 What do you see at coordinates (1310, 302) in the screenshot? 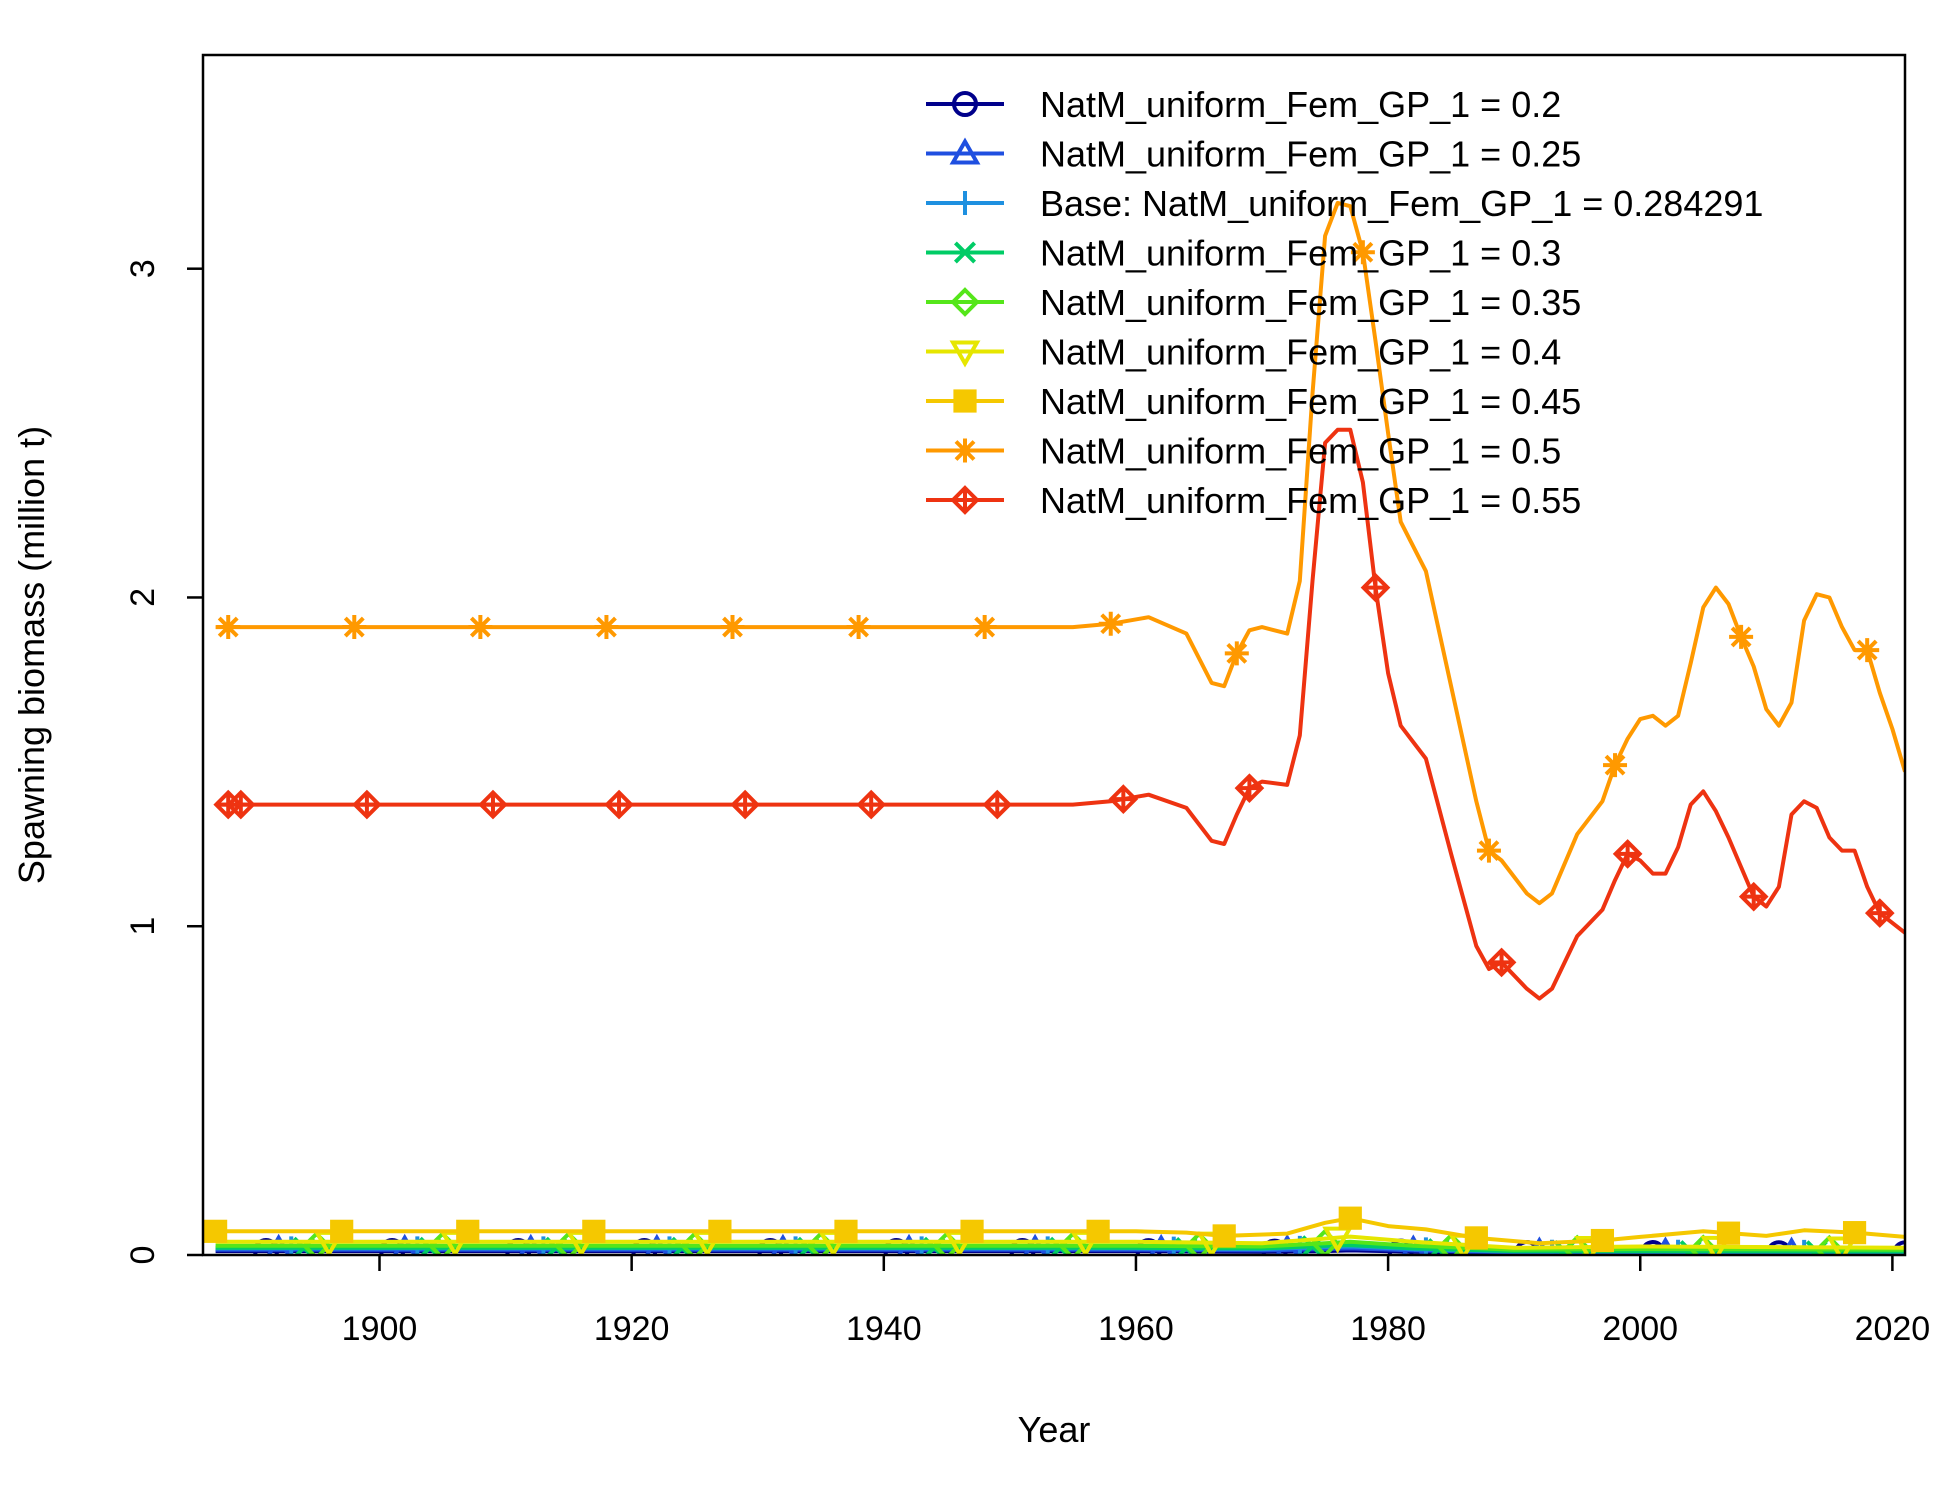
I see `legend-label: NatM_uniform_Fem_GP_1 = 0.35` at bounding box center [1310, 302].